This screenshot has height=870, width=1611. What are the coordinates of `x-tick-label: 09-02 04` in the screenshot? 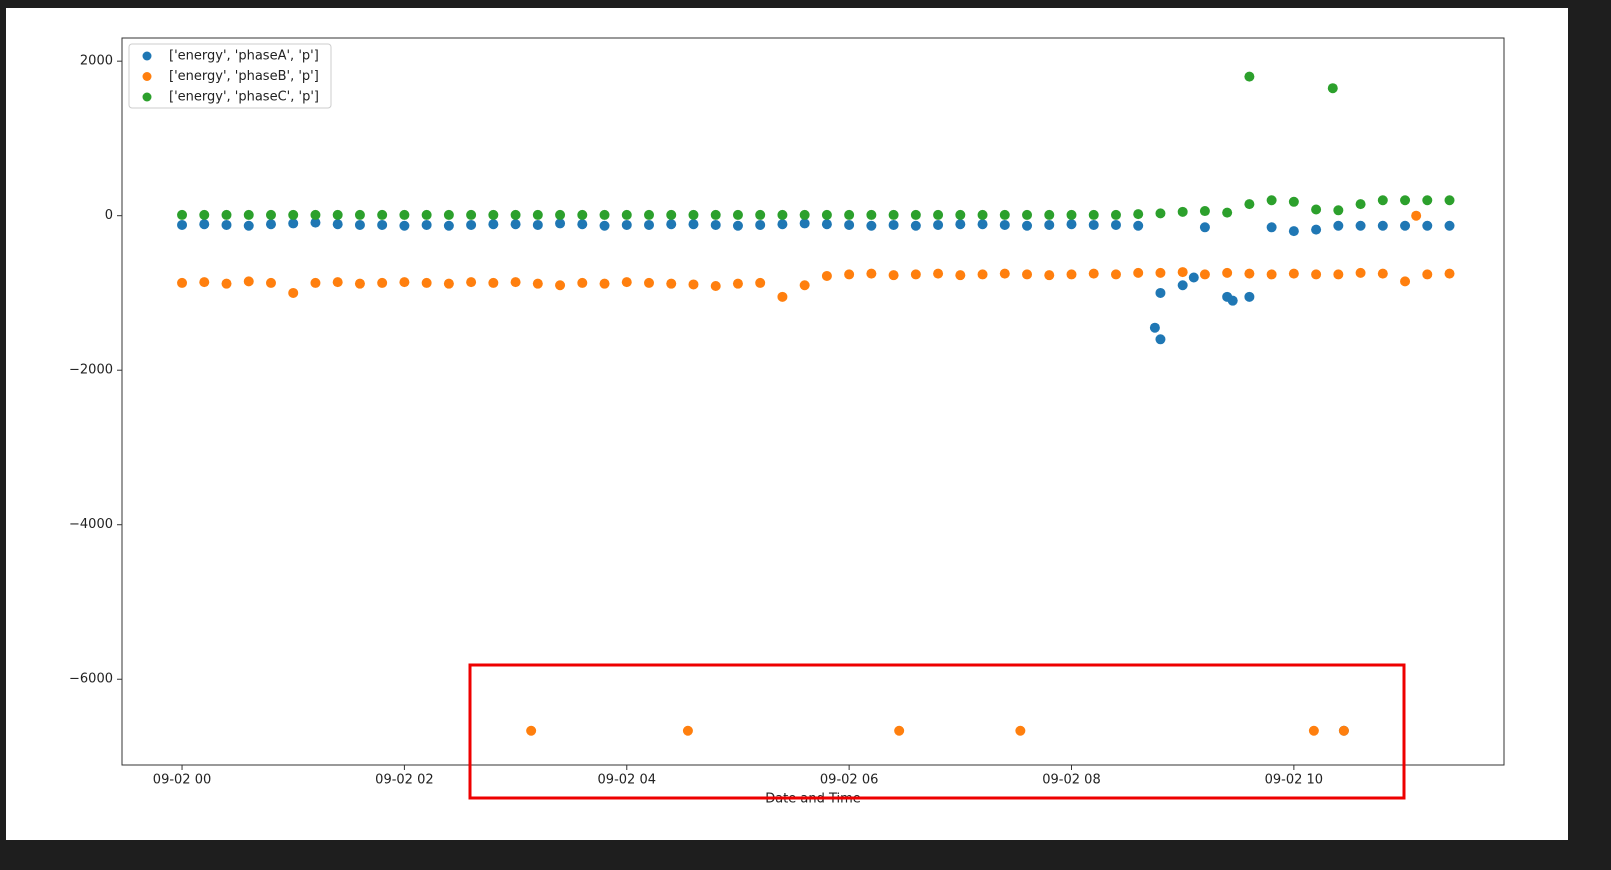 It's located at (627, 780).